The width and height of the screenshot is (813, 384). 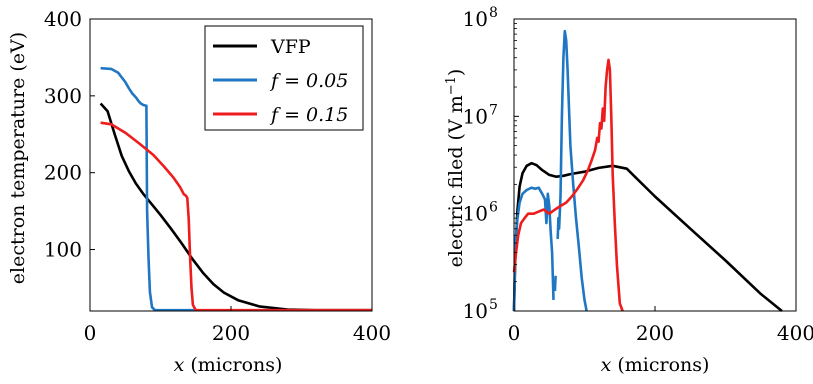 I want to click on right-y-tick-exponent: 7, so click(x=493, y=110).